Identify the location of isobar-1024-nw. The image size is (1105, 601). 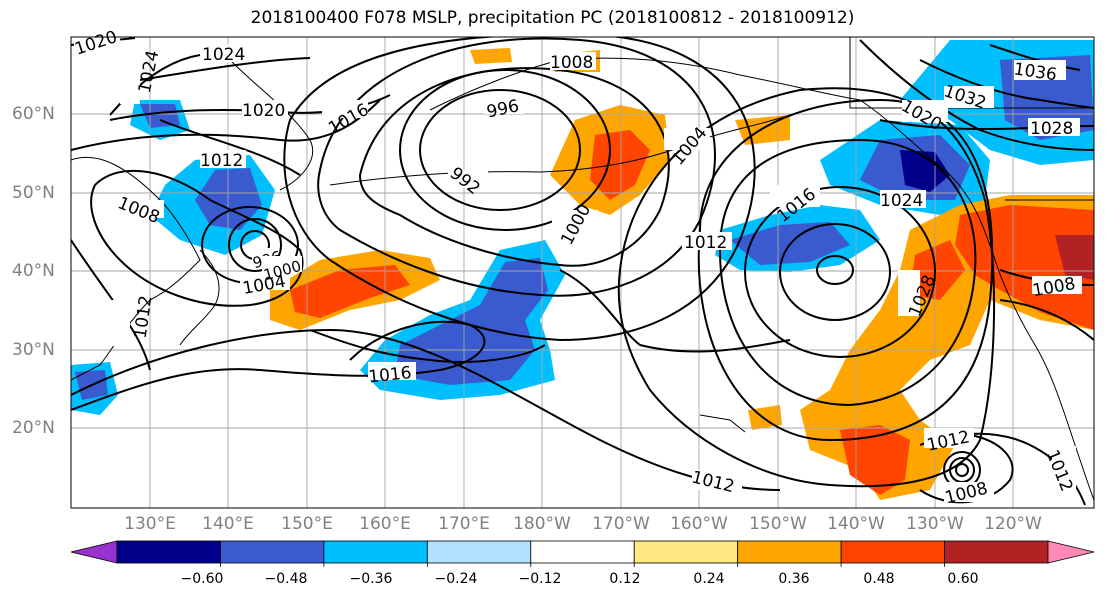
(155, 85).